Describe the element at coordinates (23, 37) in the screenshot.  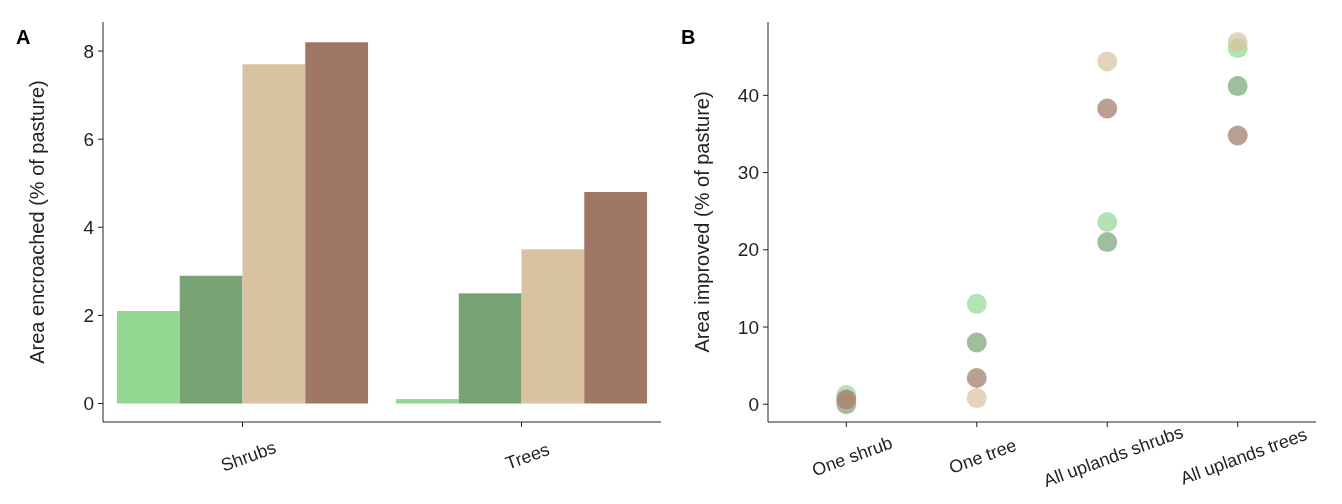
I see `chart-title: A` at that location.